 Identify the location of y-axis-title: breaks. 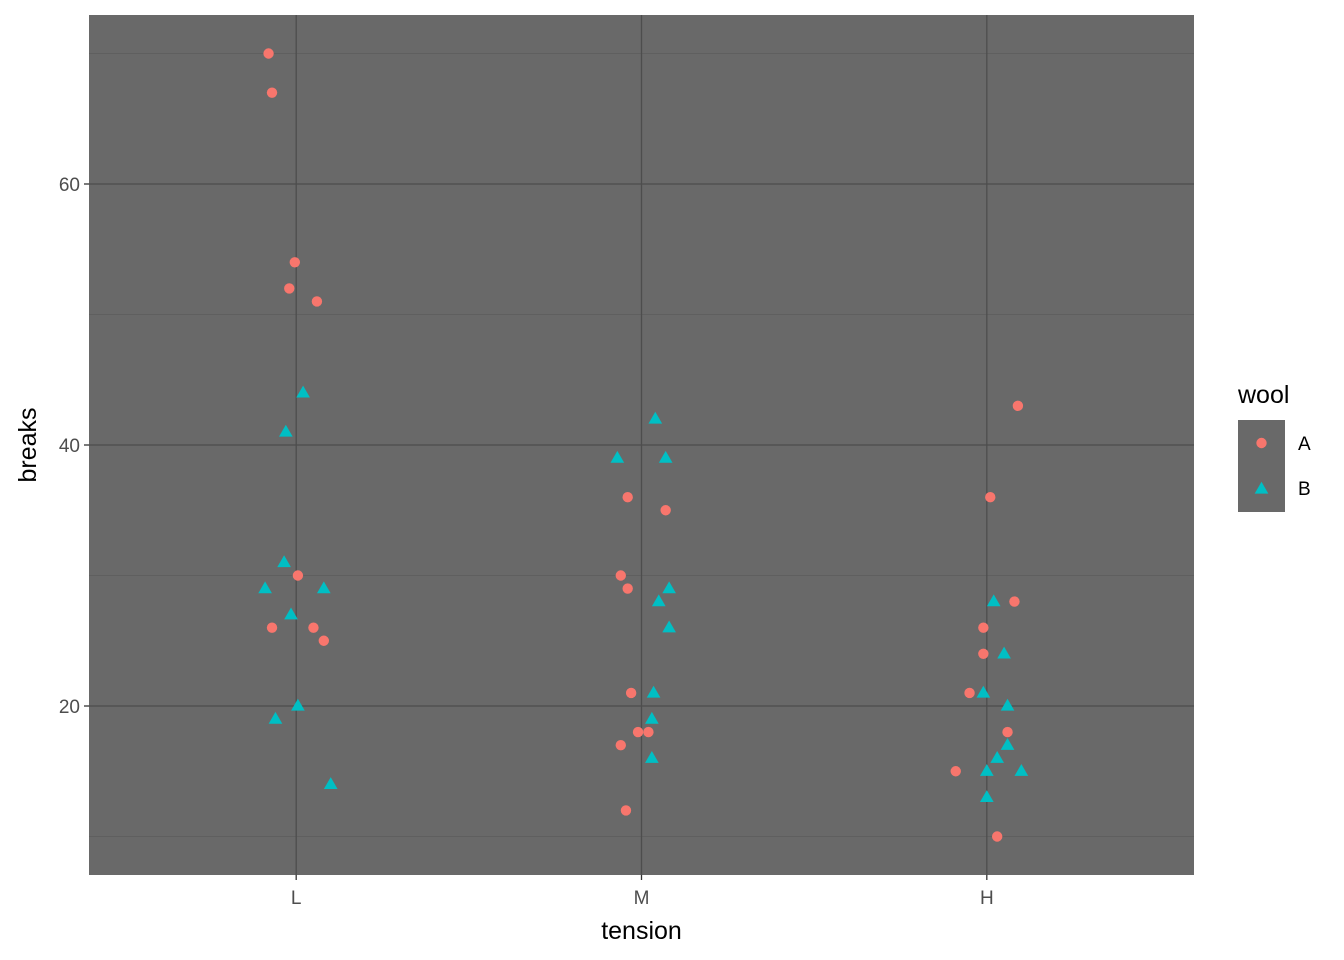
(28, 444).